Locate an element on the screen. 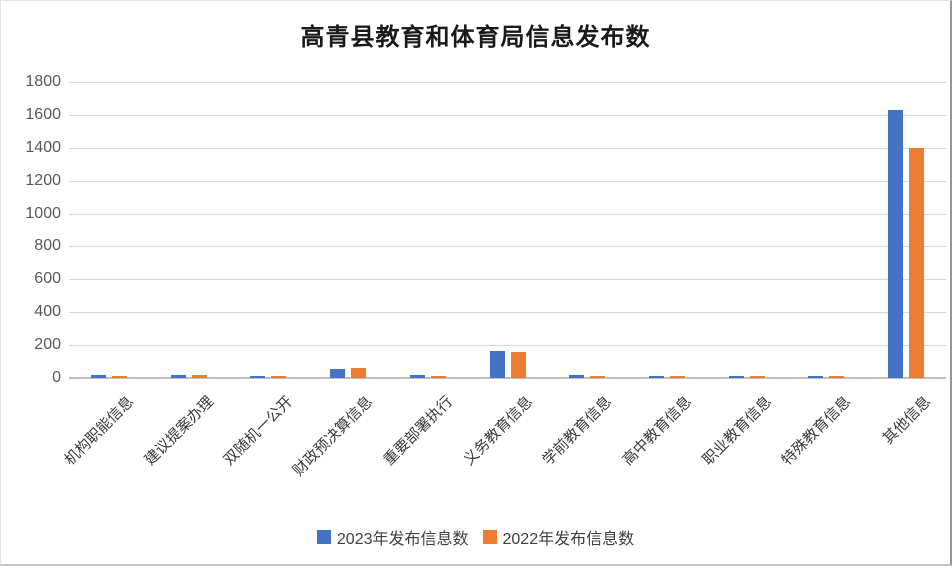  x-axis-label: 职业教育信息 is located at coordinates (737, 431).